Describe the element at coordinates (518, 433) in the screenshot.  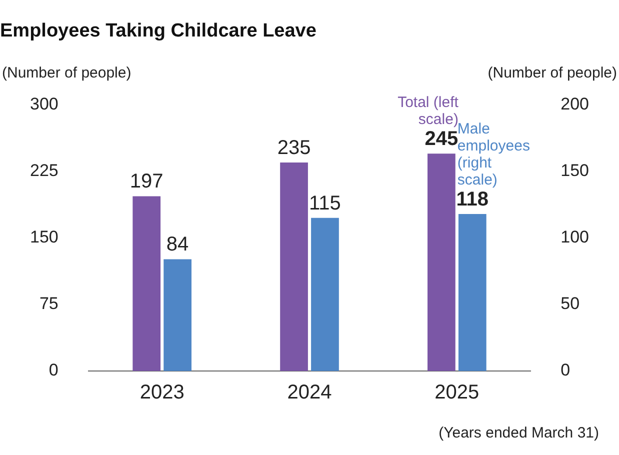
I see `text: (Years ended March 31)` at that location.